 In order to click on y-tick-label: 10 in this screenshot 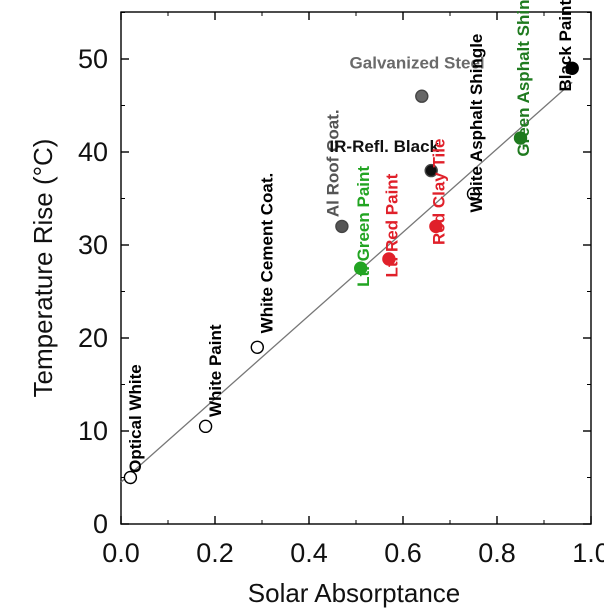, I will do `click(93, 431)`.